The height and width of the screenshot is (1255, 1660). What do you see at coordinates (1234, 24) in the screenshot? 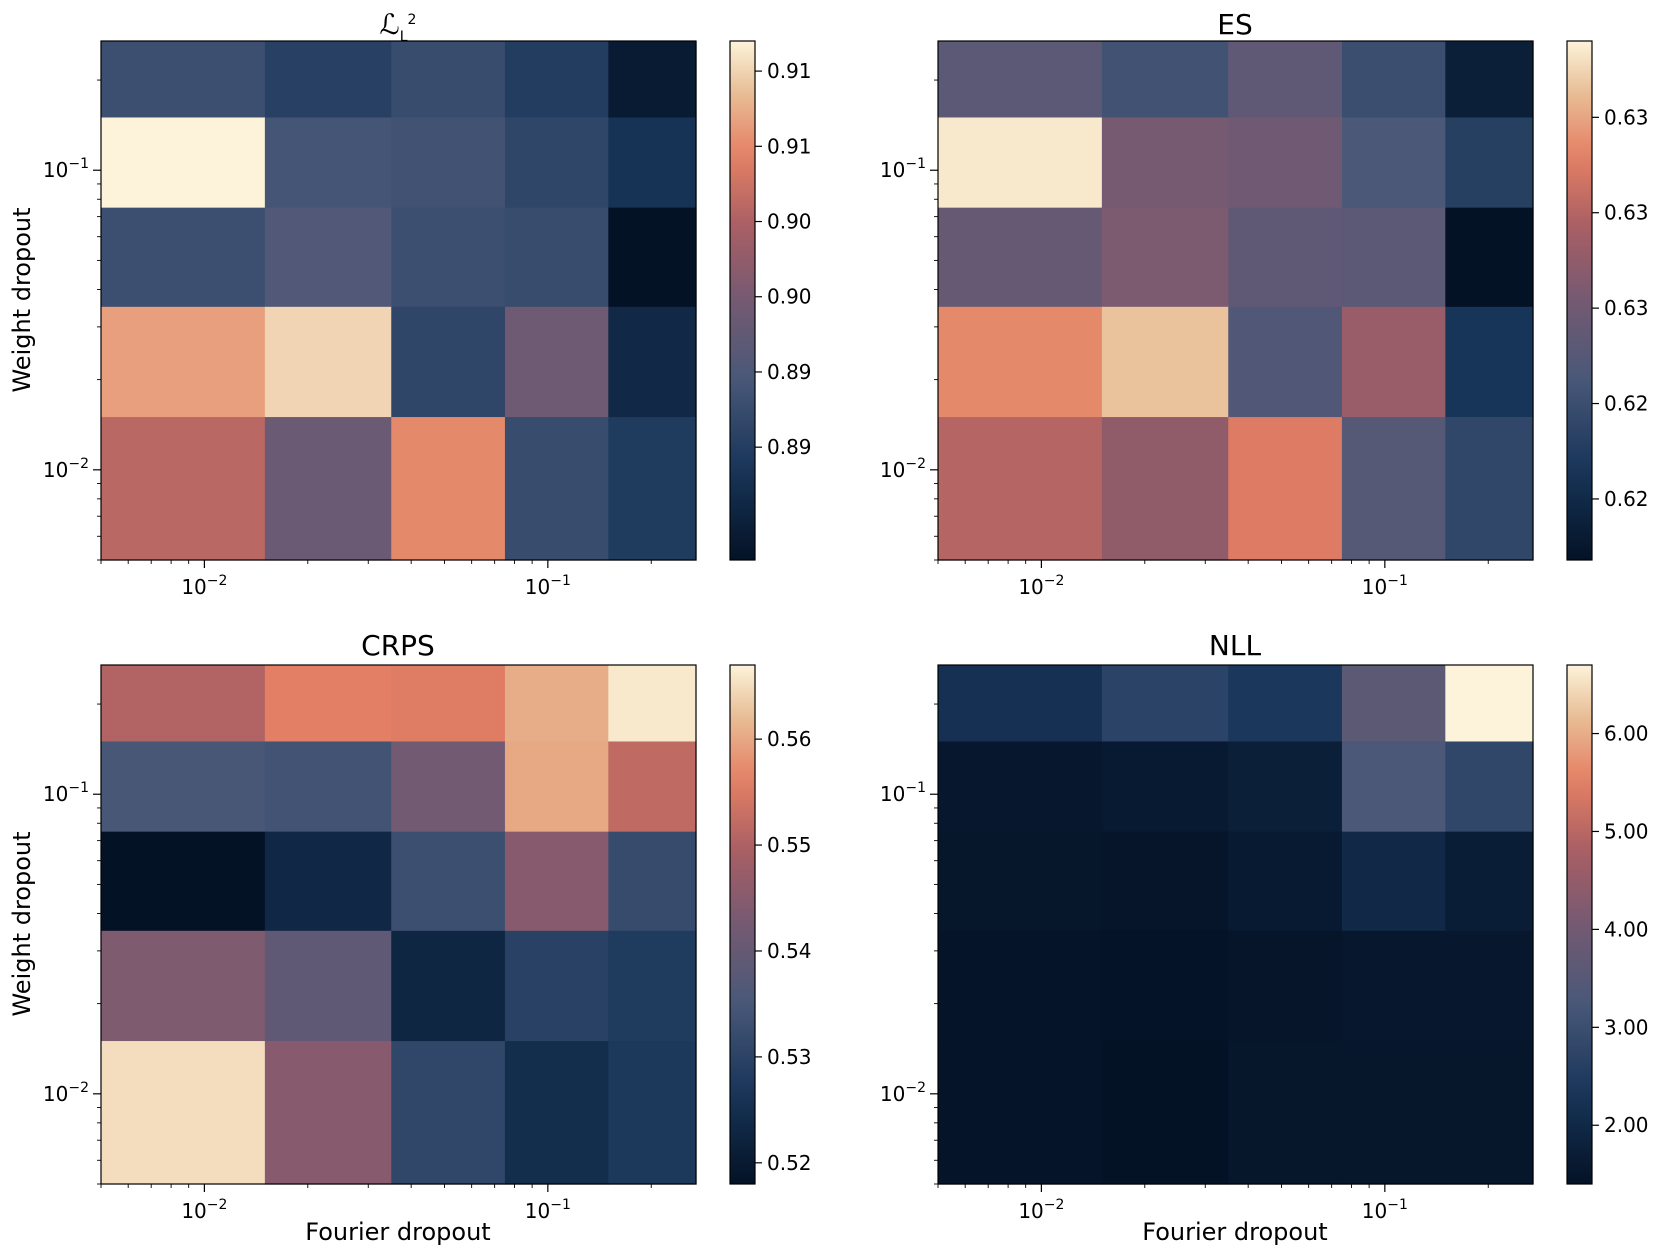
I see `panel-title: ES` at bounding box center [1234, 24].